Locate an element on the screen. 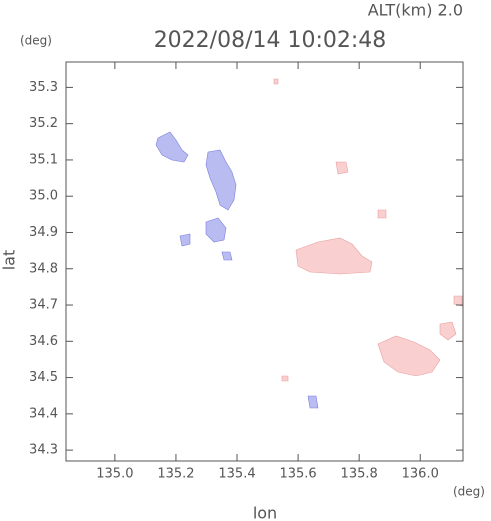 Image resolution: width=491 pixels, height=521 pixels. x-axis-label: lon is located at coordinates (265, 512).